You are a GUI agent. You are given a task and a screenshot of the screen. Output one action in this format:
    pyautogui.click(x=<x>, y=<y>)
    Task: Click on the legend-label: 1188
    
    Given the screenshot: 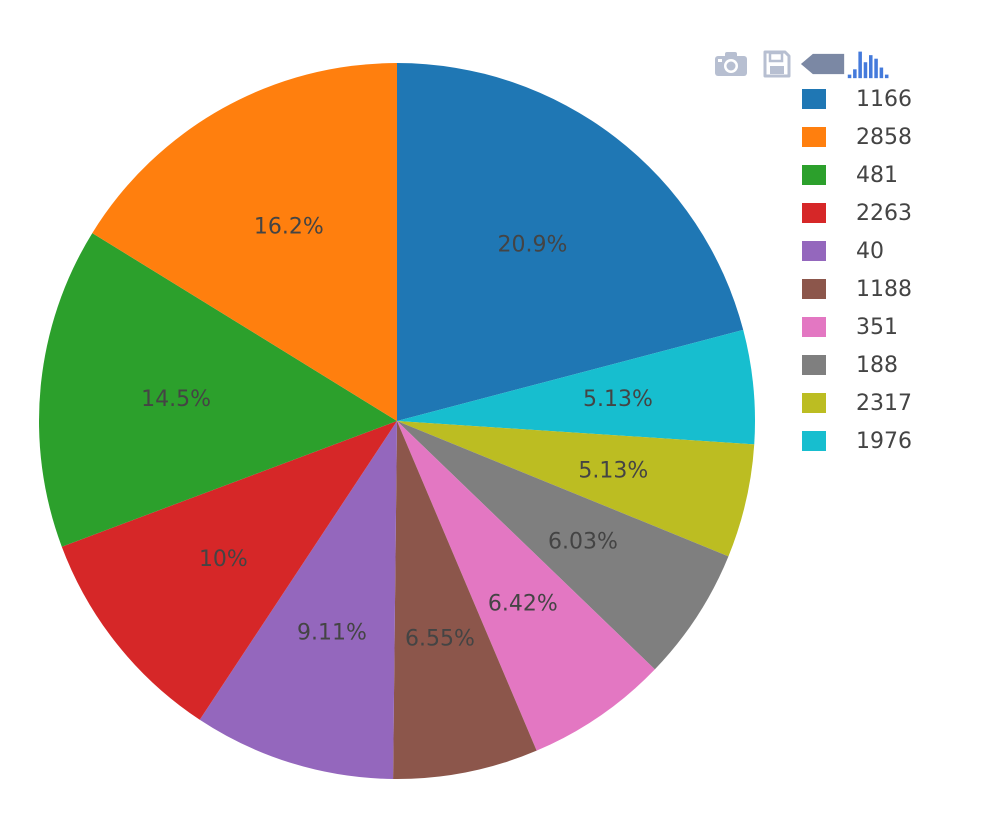 What is the action you would take?
    pyautogui.click(x=884, y=289)
    